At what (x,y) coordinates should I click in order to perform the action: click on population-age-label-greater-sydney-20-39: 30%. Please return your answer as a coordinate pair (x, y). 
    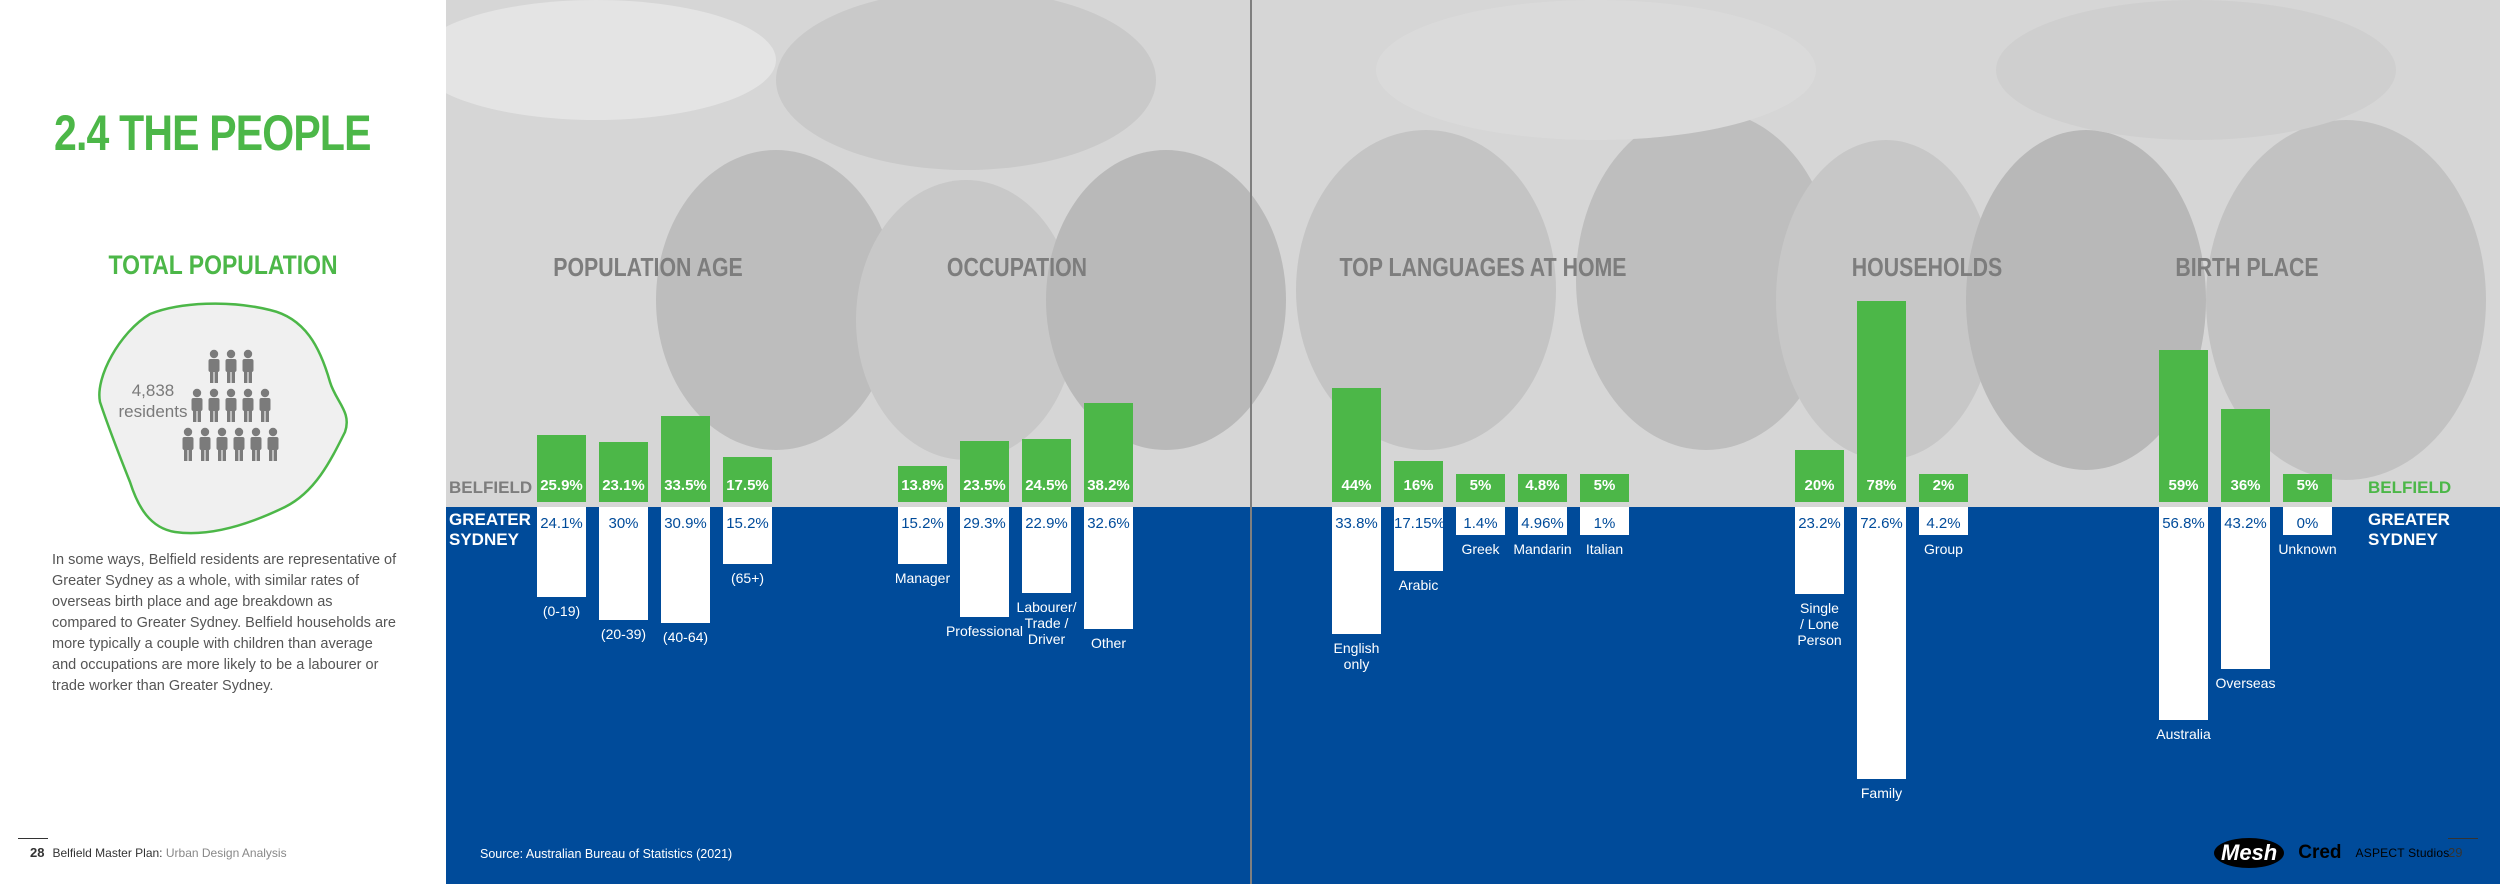
    Looking at the image, I should click on (623, 523).